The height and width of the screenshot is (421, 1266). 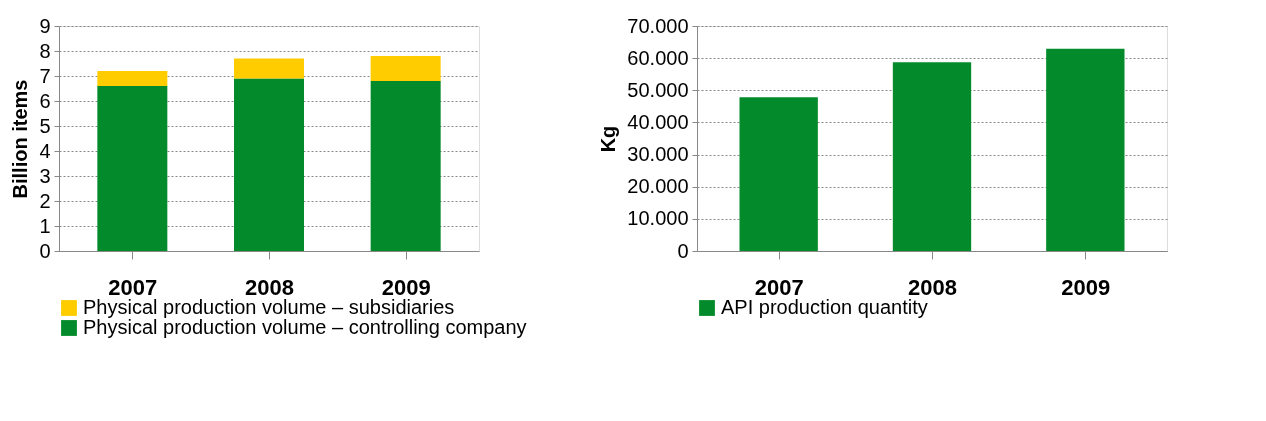 What do you see at coordinates (45, 75) in the screenshot?
I see `y-tick-label: 7` at bounding box center [45, 75].